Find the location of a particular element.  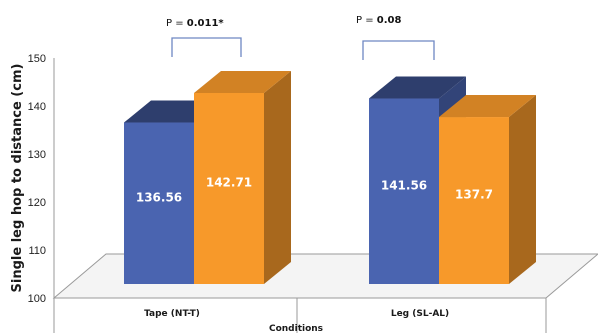

category-label-tape: Tape (NT-T) is located at coordinates (172, 314).